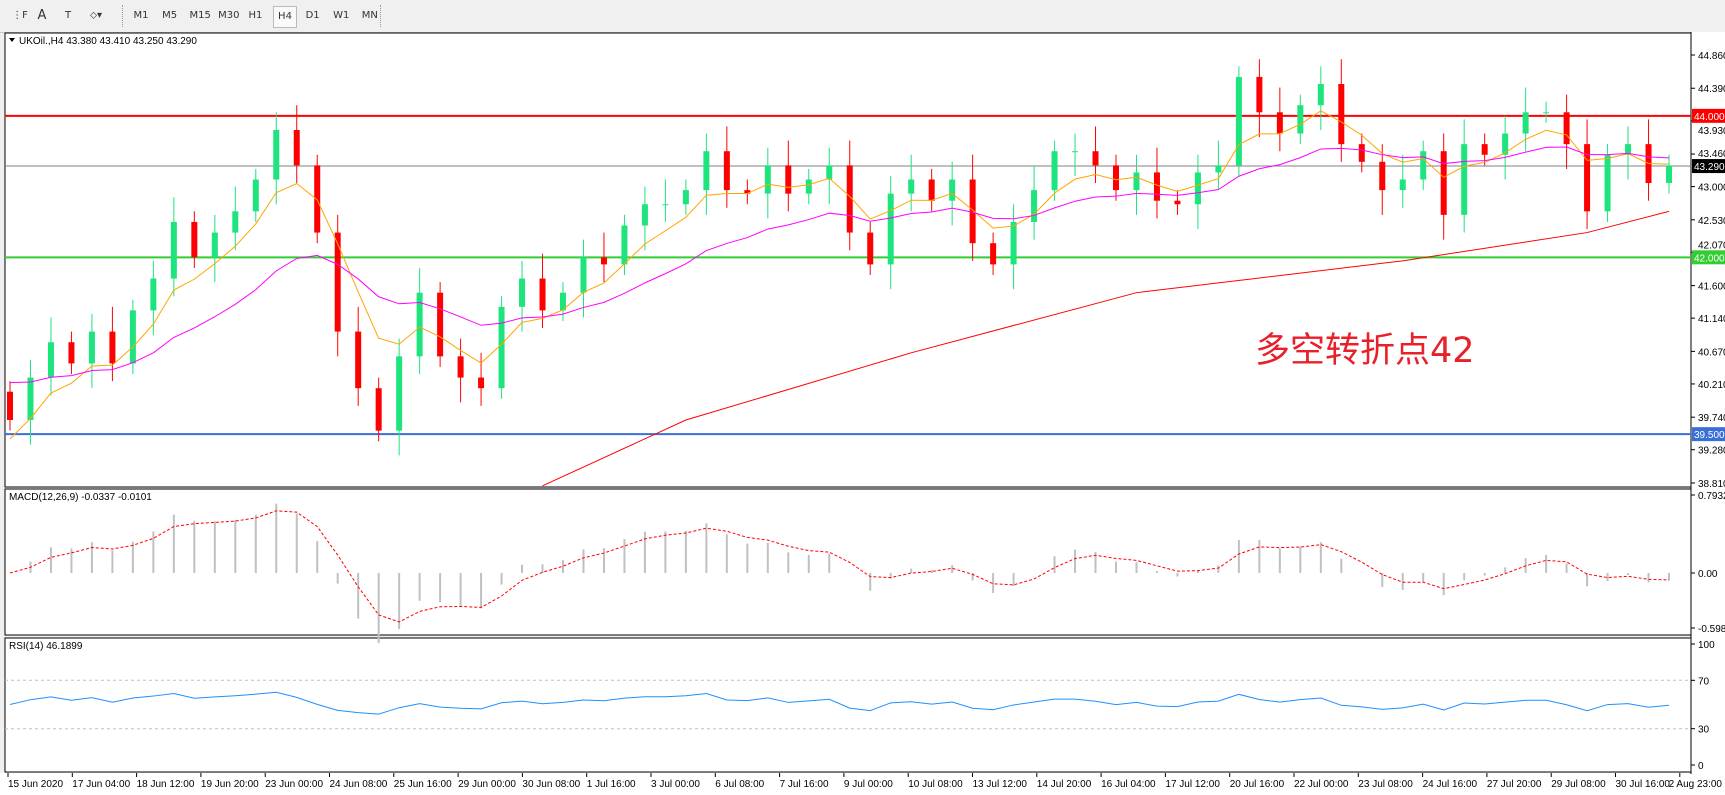 Image resolution: width=1725 pixels, height=795 pixels. I want to click on toolbar: ⋮F A T ⬦▾ M1 M5 M15 M30 H1 H4 D1 W1 MN, so click(862, 16).